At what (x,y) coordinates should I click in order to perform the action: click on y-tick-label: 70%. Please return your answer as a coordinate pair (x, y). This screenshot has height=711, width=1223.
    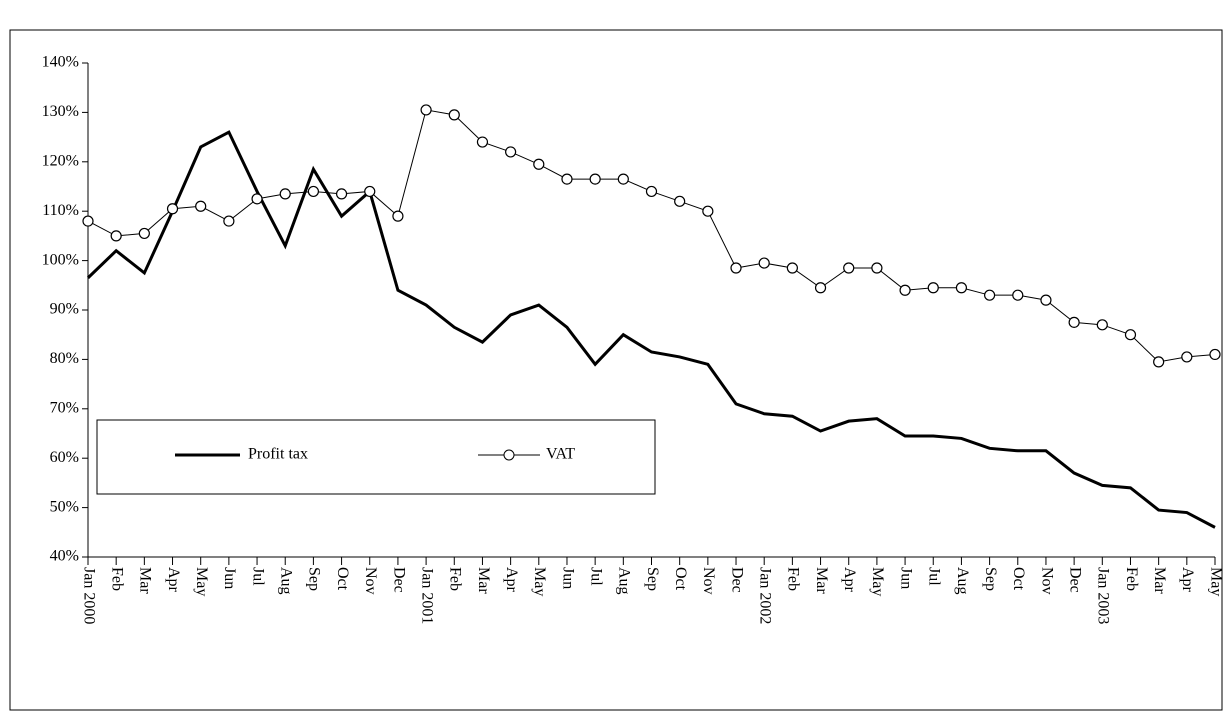
    Looking at the image, I should click on (64, 407).